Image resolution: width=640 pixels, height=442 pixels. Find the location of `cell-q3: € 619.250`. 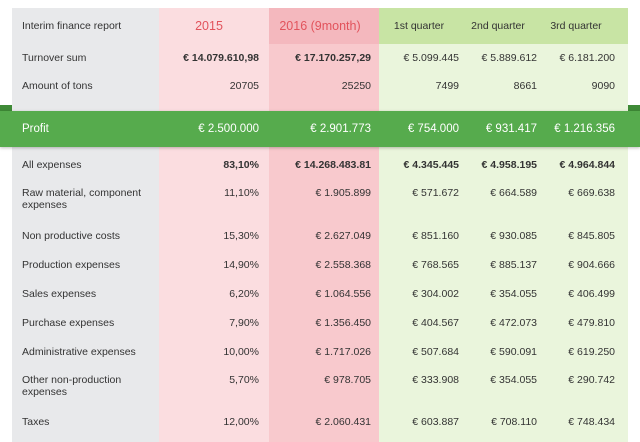

cell-q3: € 619.250 is located at coordinates (591, 351).